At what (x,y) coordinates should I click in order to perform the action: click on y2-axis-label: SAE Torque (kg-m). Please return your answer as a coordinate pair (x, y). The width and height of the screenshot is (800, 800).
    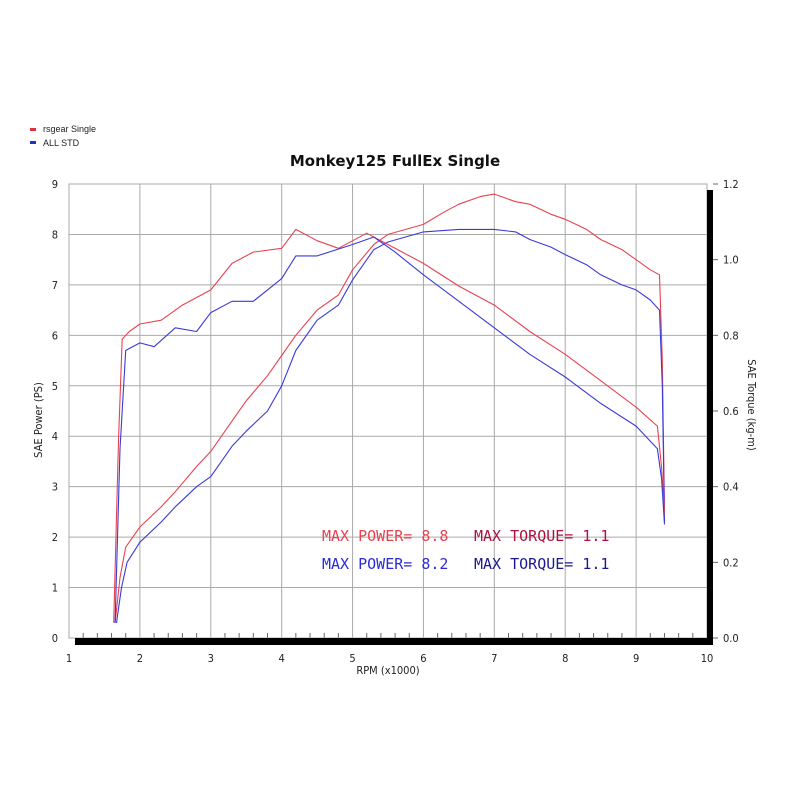
    Looking at the image, I should click on (751, 405).